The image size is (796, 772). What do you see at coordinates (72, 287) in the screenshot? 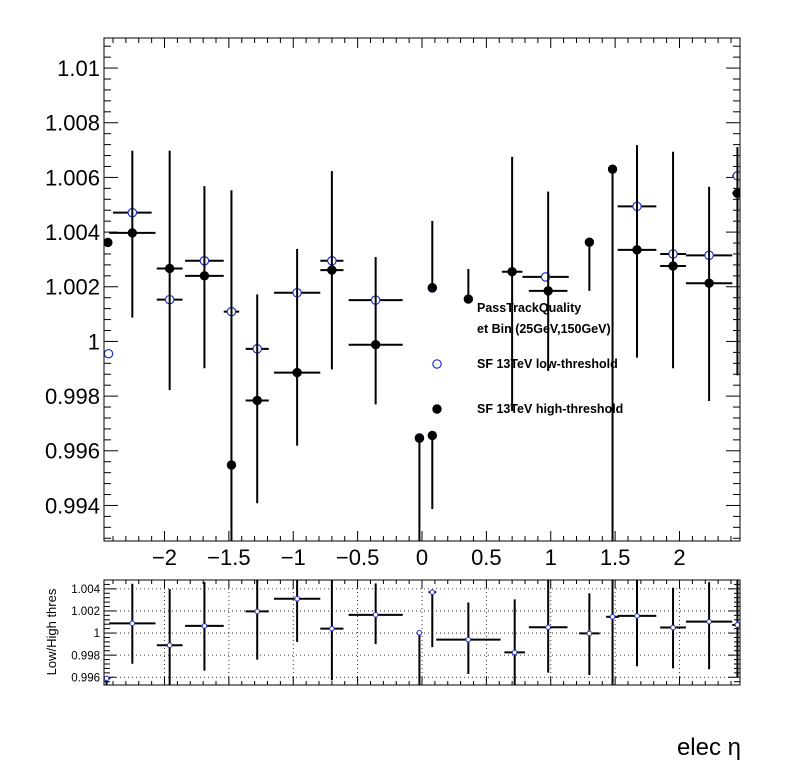
I see `main-y-tick-labels: 0.994 0.996 0.998 1 1.002 1.004 1.006 1.008 1.01` at bounding box center [72, 287].